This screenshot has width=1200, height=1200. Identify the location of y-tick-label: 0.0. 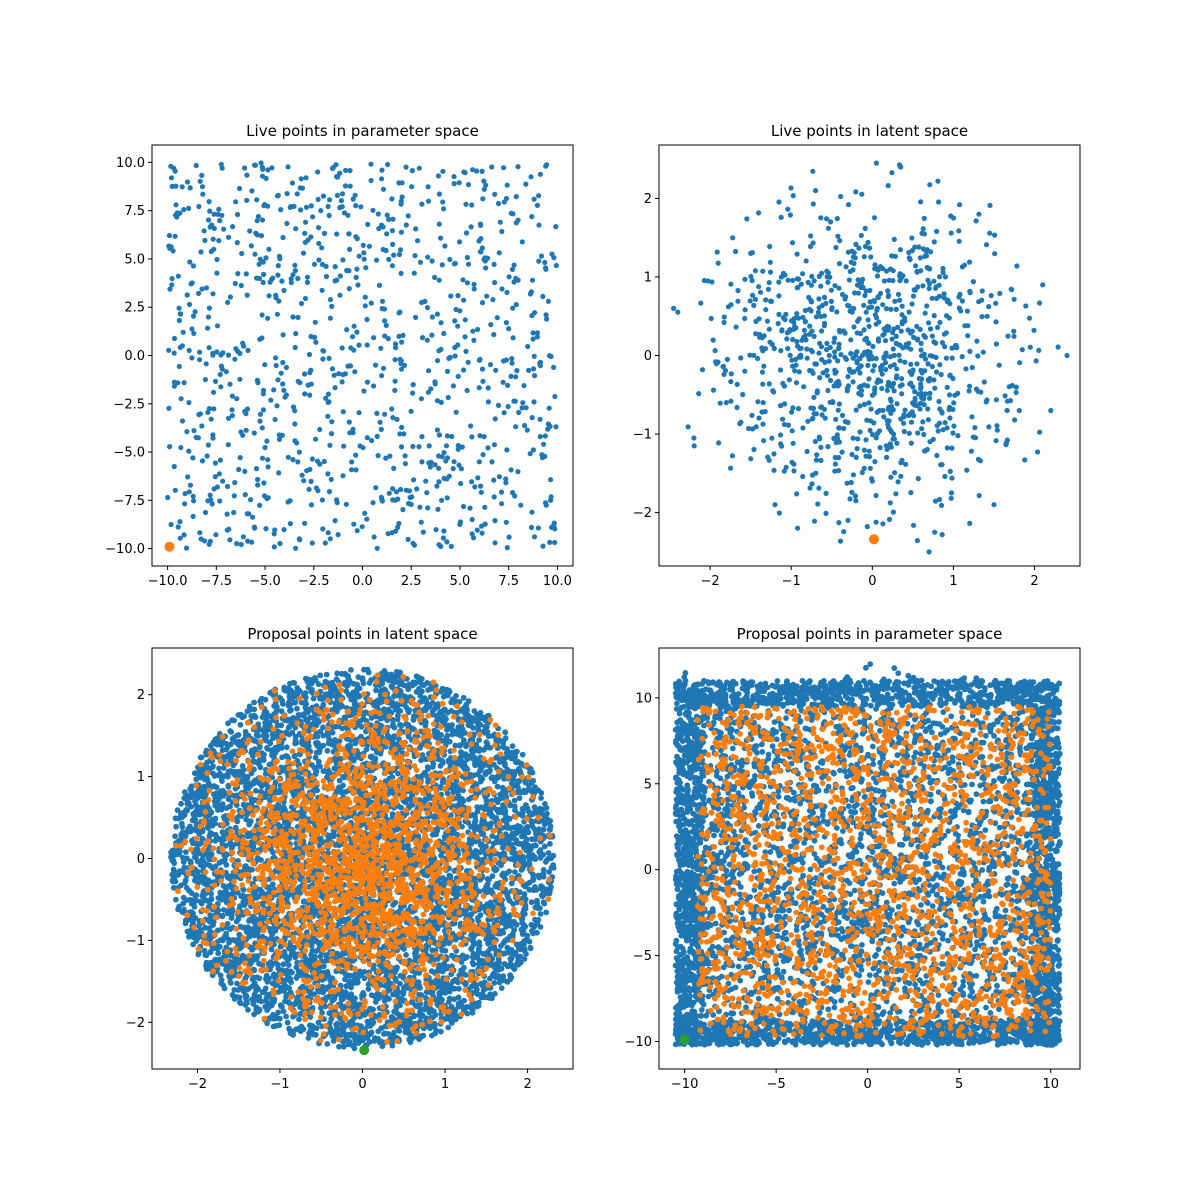
(134, 356).